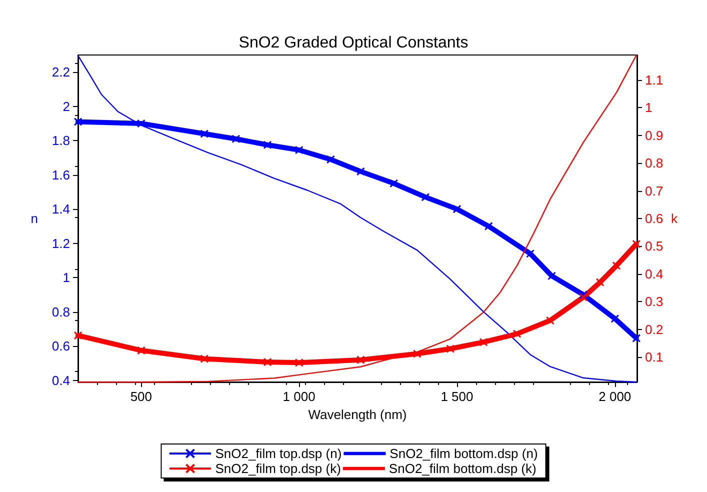 The height and width of the screenshot is (492, 707). Describe the element at coordinates (654, 357) in the screenshot. I see `y2-tick-label: 0.1` at that location.